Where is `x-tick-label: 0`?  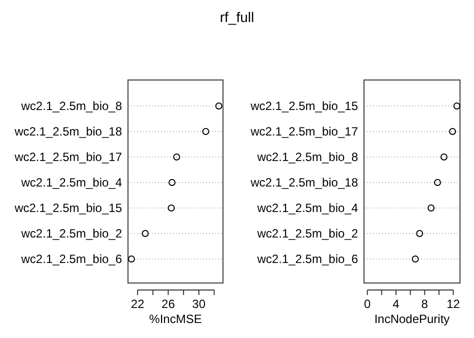
x-tick-label: 0 is located at coordinates (368, 304).